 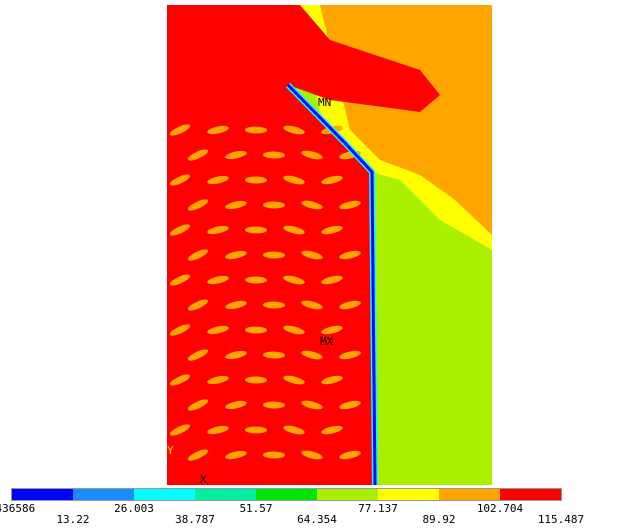 I want to click on axis-label: Y, so click(x=170, y=450).